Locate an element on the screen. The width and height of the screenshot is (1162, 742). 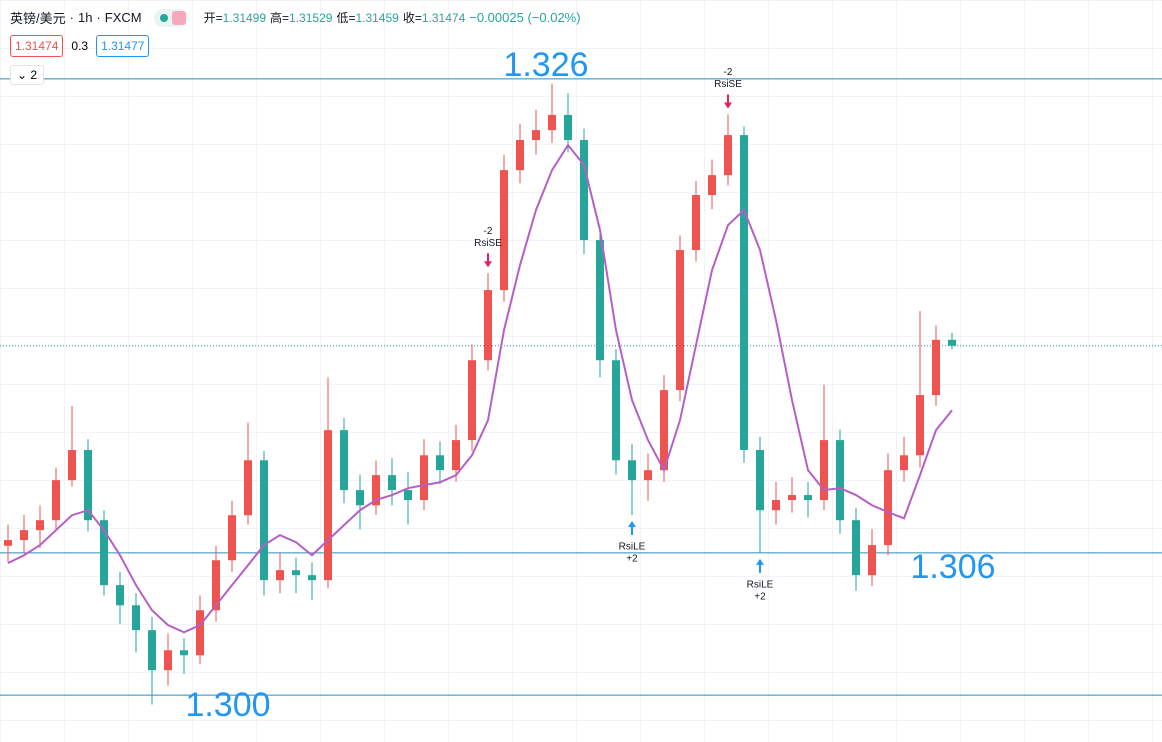
ohlc-label: 高= is located at coordinates (280, 18).